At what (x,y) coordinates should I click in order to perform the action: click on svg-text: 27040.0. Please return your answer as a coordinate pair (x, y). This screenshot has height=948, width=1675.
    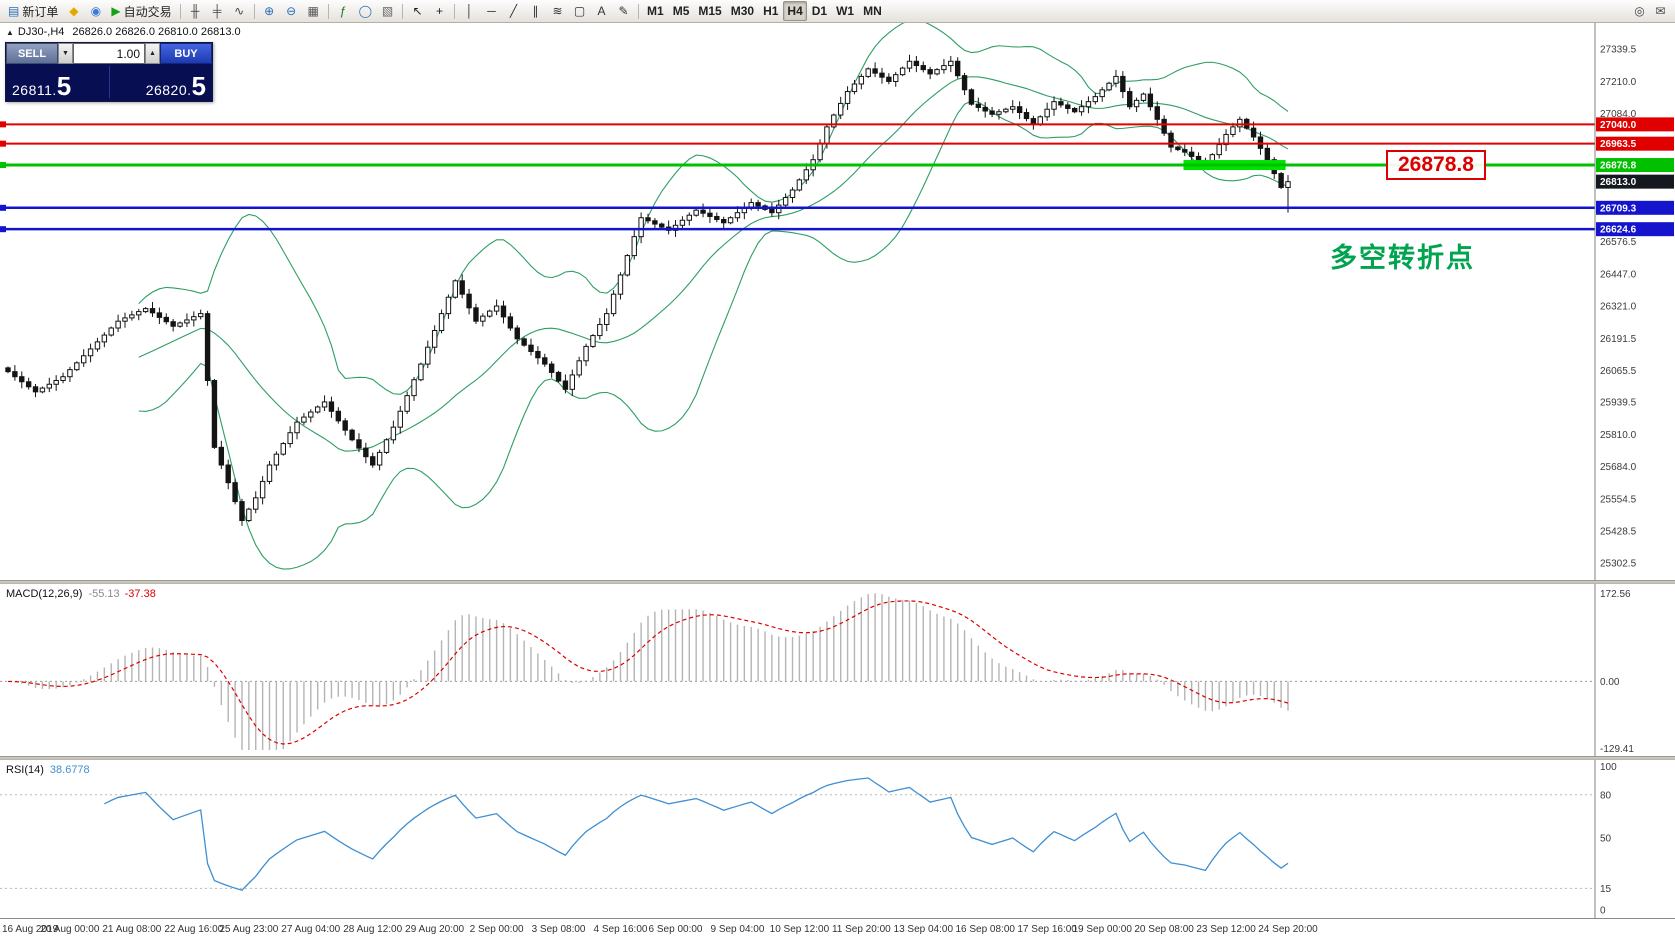
    Looking at the image, I should click on (1618, 125).